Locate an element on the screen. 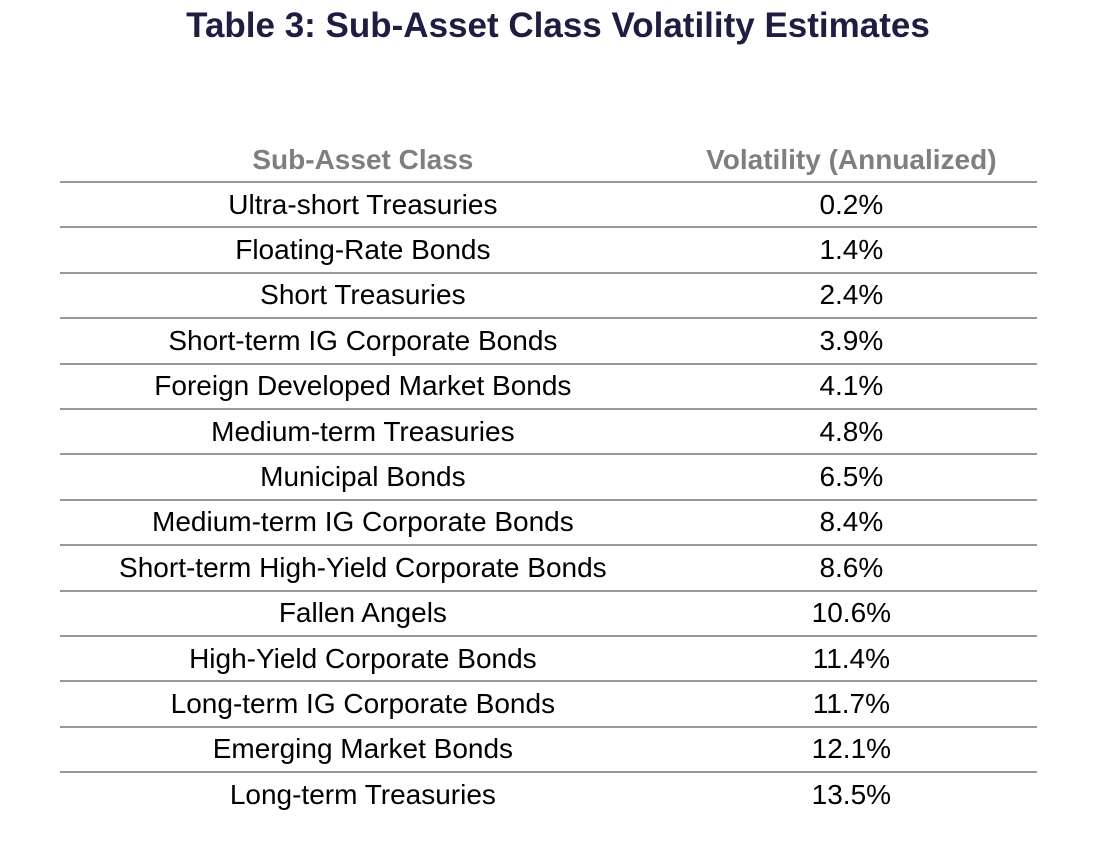 This screenshot has width=1116, height=842. sub-asset-class-cell: Emerging Market Bonds is located at coordinates (363, 750).